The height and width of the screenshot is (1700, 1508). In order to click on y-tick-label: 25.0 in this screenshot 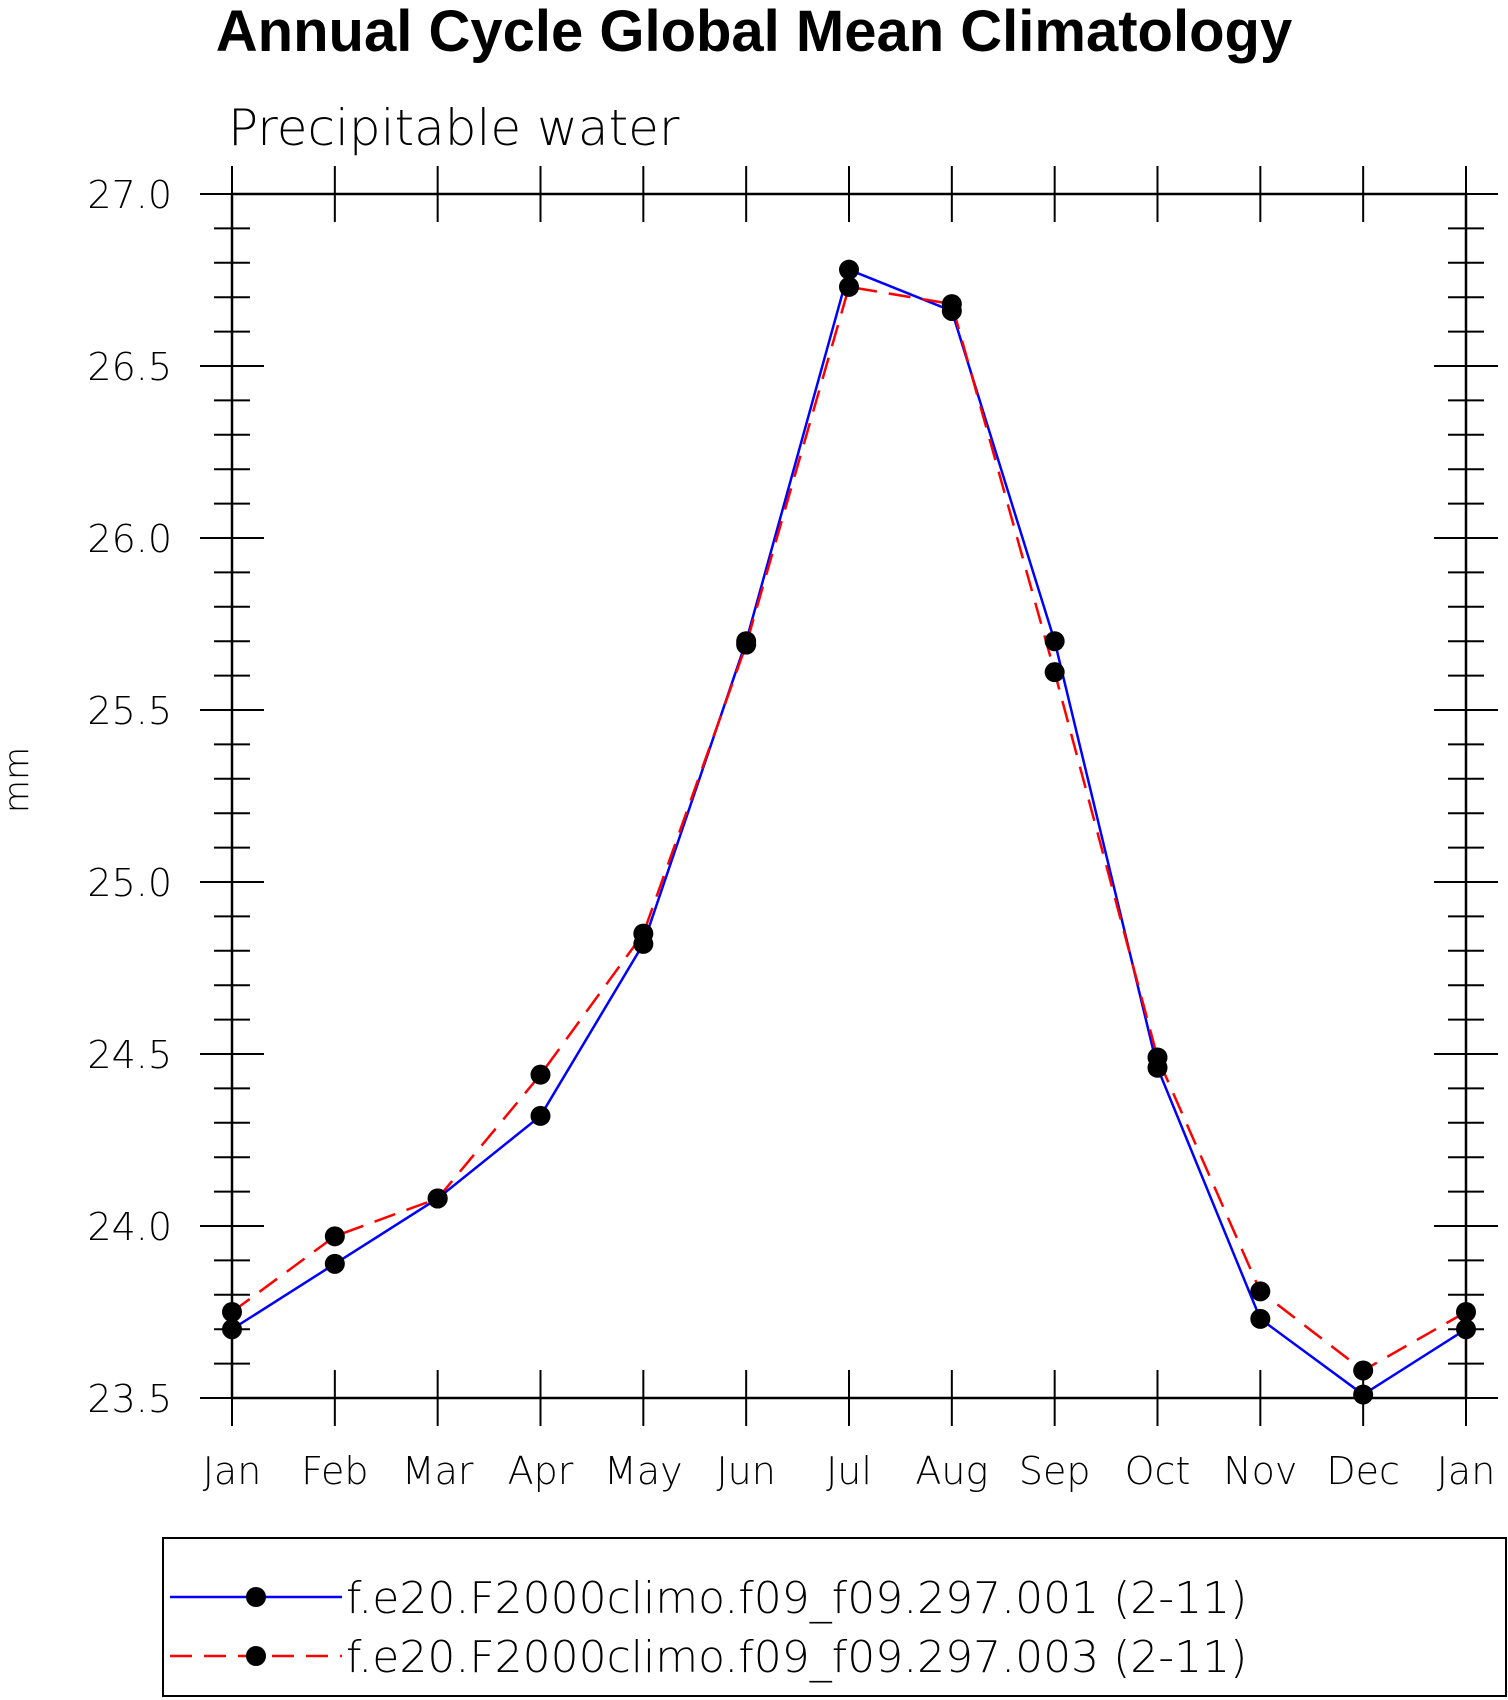, I will do `click(129, 883)`.